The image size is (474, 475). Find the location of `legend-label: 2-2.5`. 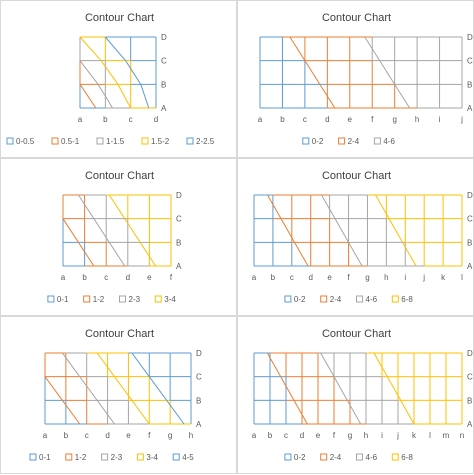

legend-label: 2-2.5 is located at coordinates (205, 141).